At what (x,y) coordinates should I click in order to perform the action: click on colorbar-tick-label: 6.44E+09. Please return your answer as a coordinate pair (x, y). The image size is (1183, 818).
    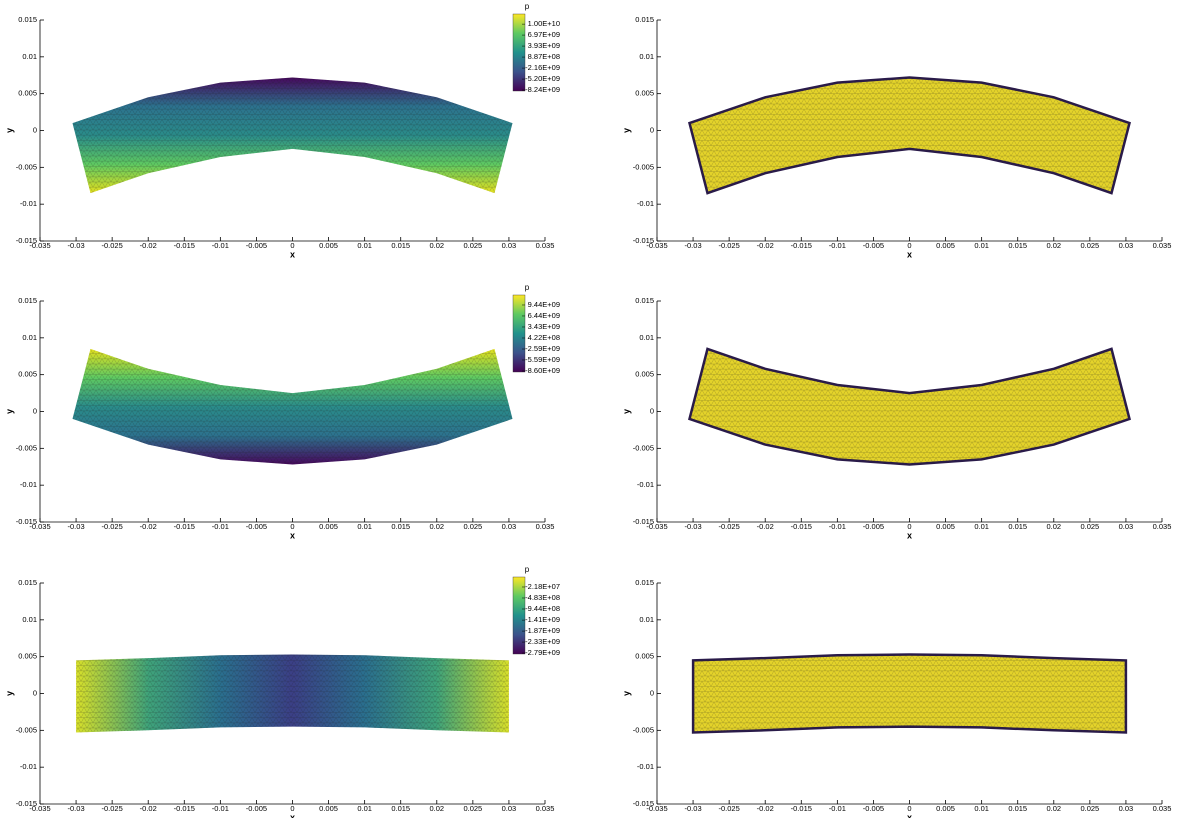
    Looking at the image, I should click on (544, 315).